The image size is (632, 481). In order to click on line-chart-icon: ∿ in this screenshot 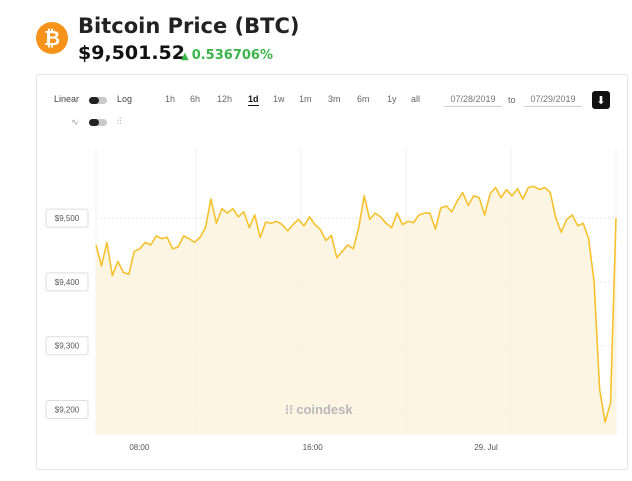, I will do `click(75, 122)`.